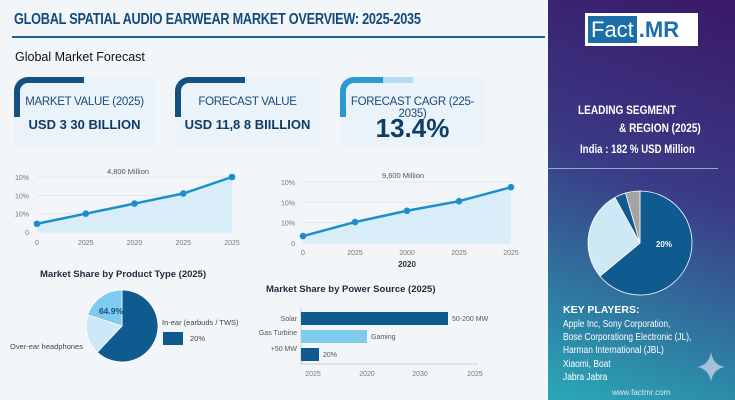  I want to click on segment-value: India : 182 % USD Million, so click(637, 150).